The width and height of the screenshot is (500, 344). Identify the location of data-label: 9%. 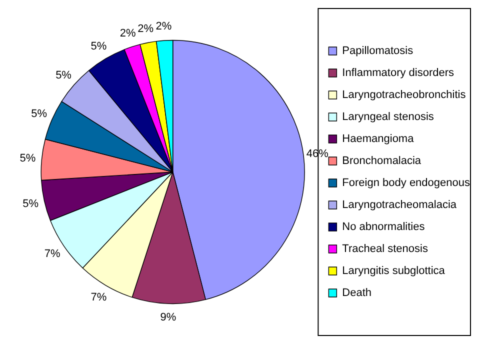
(168, 318).